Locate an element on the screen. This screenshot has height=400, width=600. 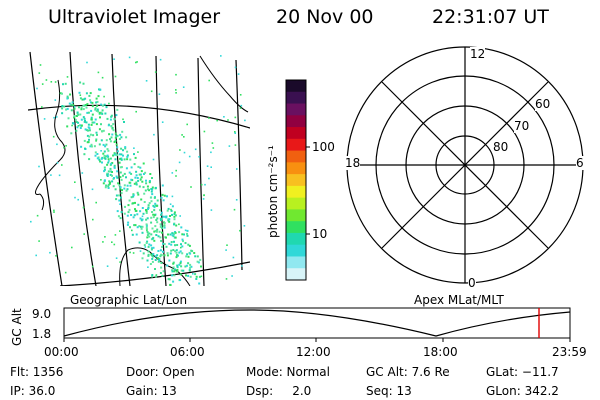
gain-value: Gain: 13 is located at coordinates (151, 391).